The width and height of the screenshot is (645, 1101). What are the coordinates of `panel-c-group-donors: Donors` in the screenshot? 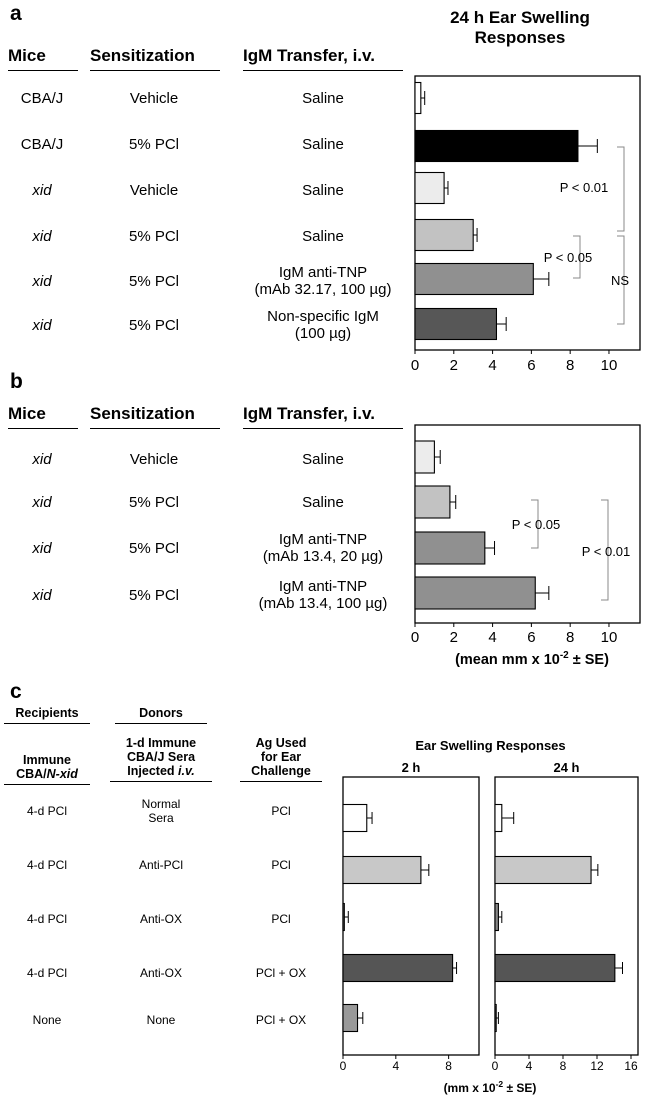 It's located at (161, 715).